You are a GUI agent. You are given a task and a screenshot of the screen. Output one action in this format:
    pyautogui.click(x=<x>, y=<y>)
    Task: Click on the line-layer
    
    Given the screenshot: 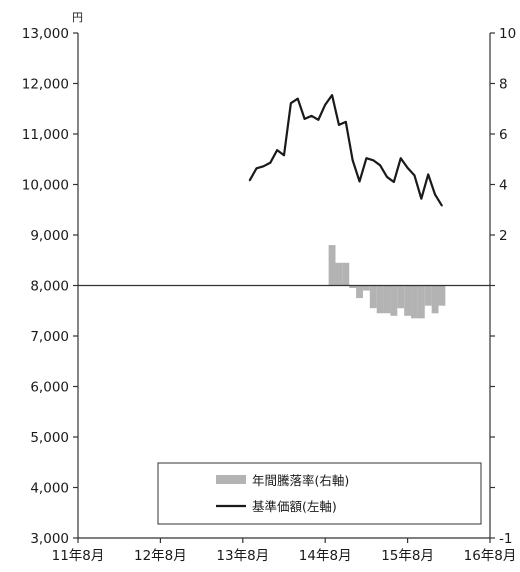 What is the action you would take?
    pyautogui.click(x=345, y=150)
    